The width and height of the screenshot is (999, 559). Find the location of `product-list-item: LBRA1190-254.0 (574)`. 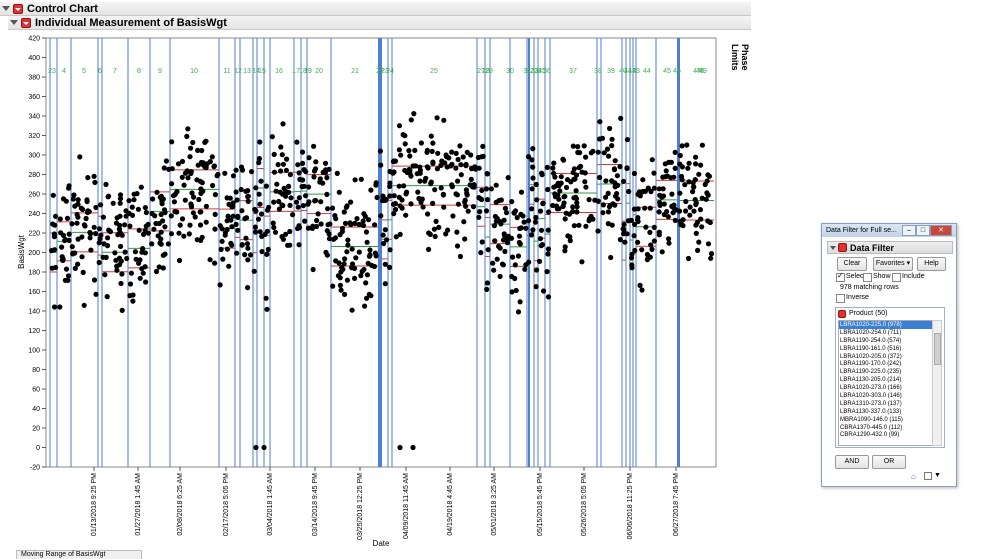

product-list-item: LBRA1190-254.0 (574) is located at coordinates (871, 340).